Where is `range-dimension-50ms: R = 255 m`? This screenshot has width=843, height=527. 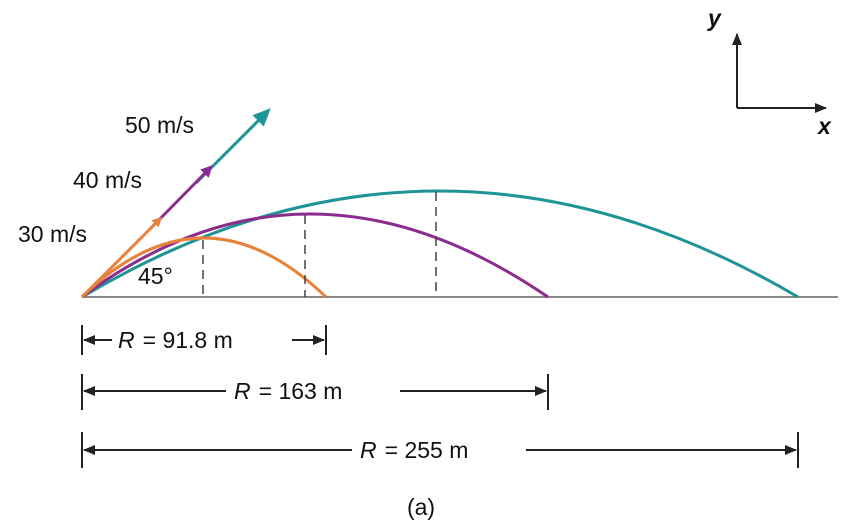
range-dimension-50ms: R = 255 m is located at coordinates (440, 450).